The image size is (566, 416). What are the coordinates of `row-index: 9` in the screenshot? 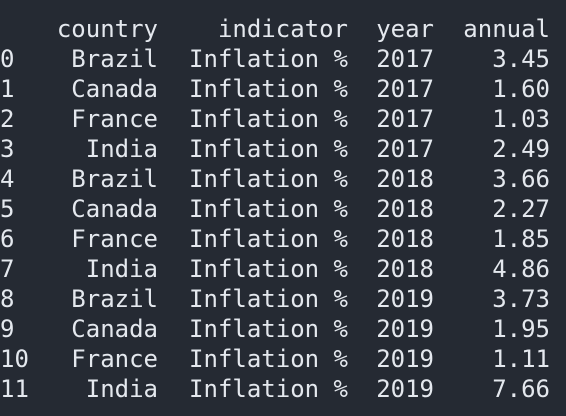 It's located at (7, 329).